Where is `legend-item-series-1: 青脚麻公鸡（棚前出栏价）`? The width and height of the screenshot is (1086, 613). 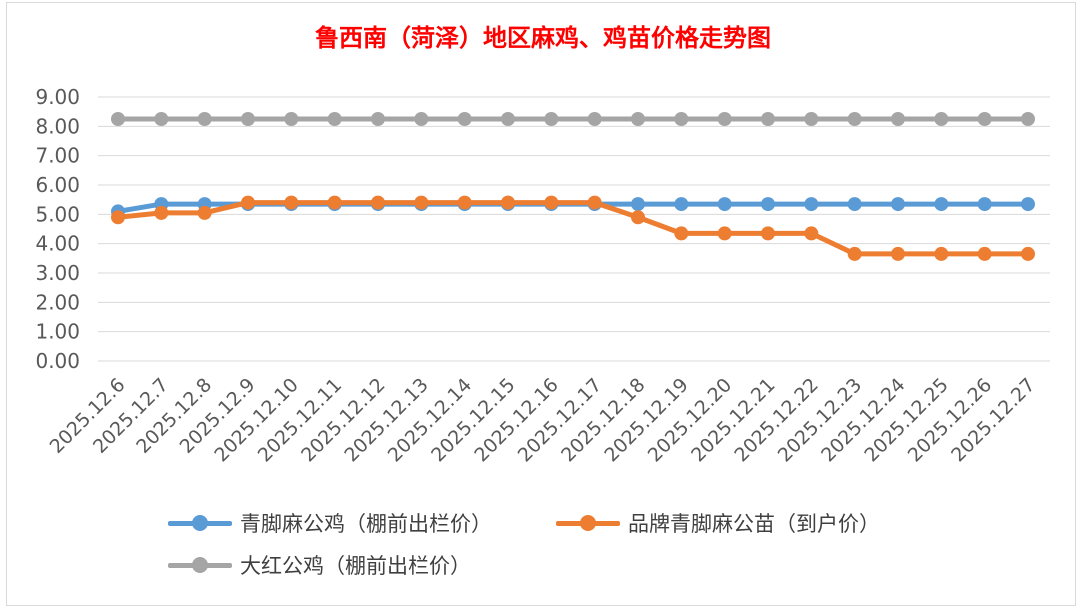 legend-item-series-1: 青脚麻公鸡（棚前出栏价） is located at coordinates (330, 523).